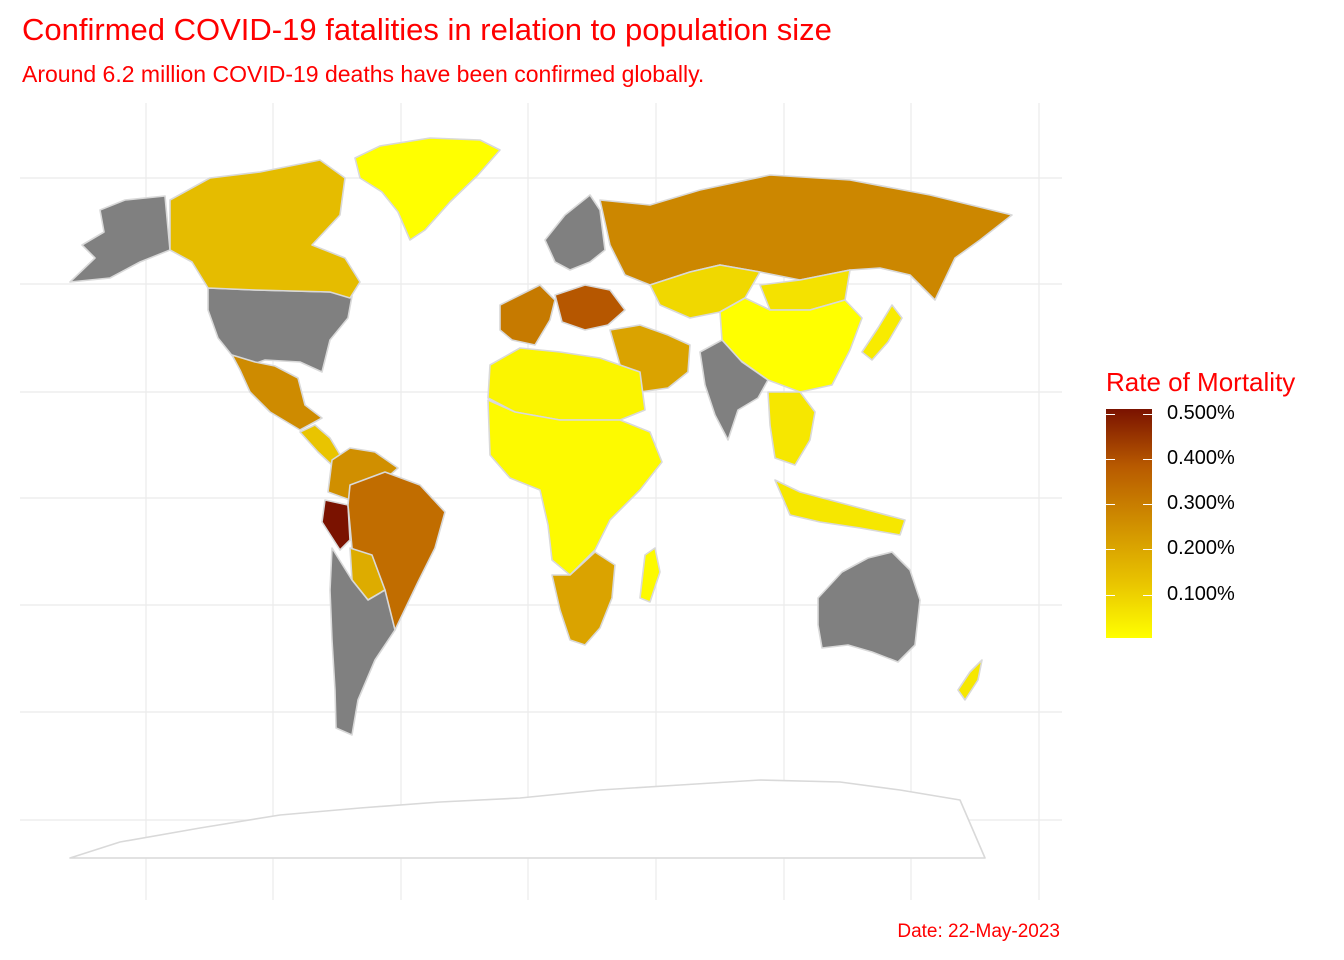 The height and width of the screenshot is (960, 1344). What do you see at coordinates (970, 680) in the screenshot?
I see `region-new-zealand` at bounding box center [970, 680].